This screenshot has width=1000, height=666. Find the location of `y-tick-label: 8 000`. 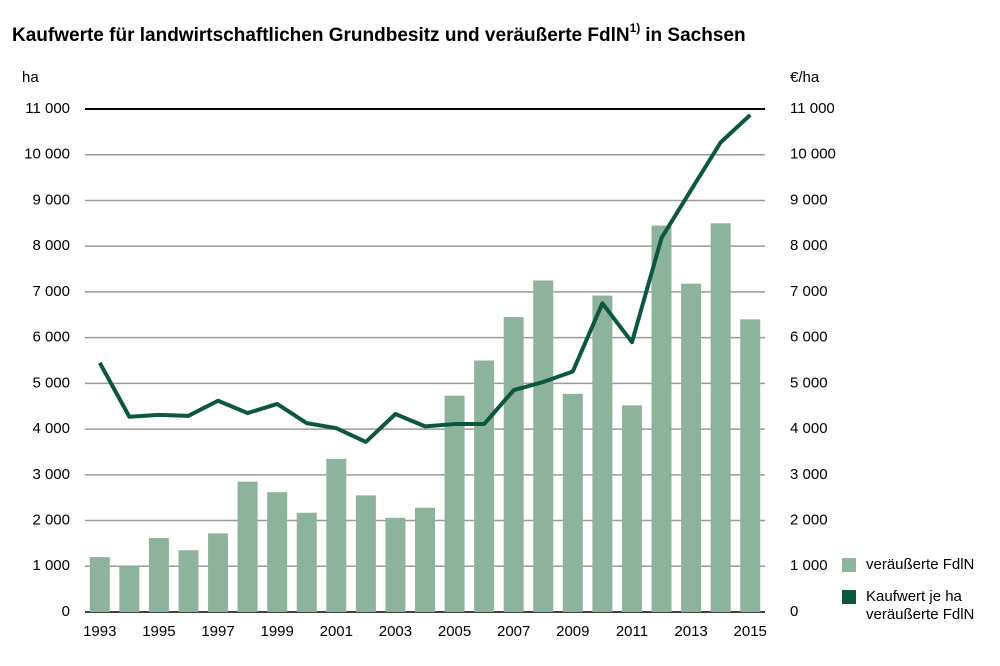

y-tick-label: 8 000 is located at coordinates (51, 245).